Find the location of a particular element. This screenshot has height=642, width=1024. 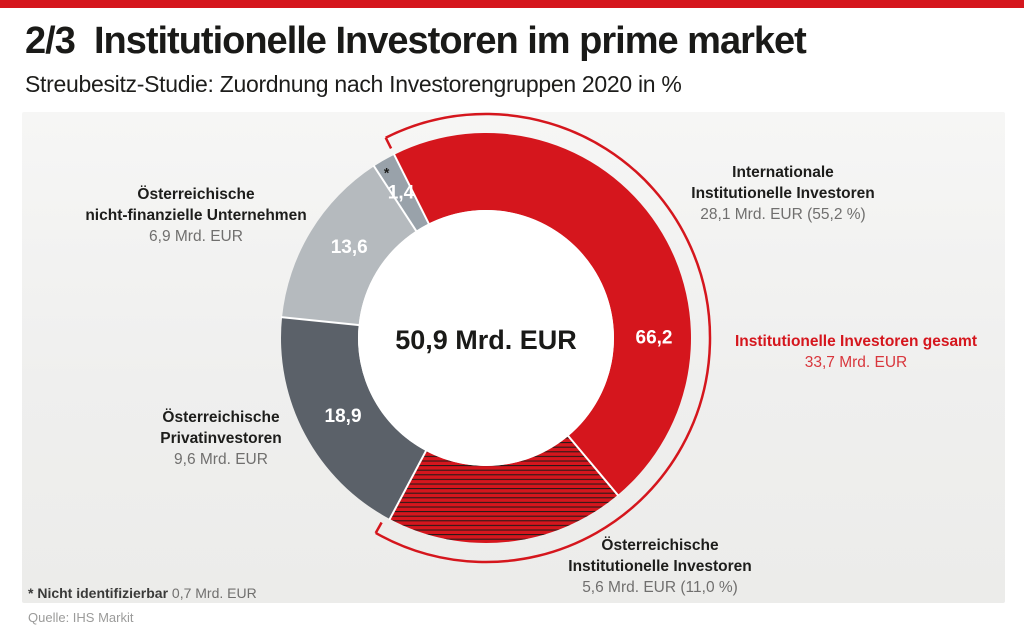

callout-international-value: 28,1 Mrd. EUR (55,2 %) is located at coordinates (783, 214).